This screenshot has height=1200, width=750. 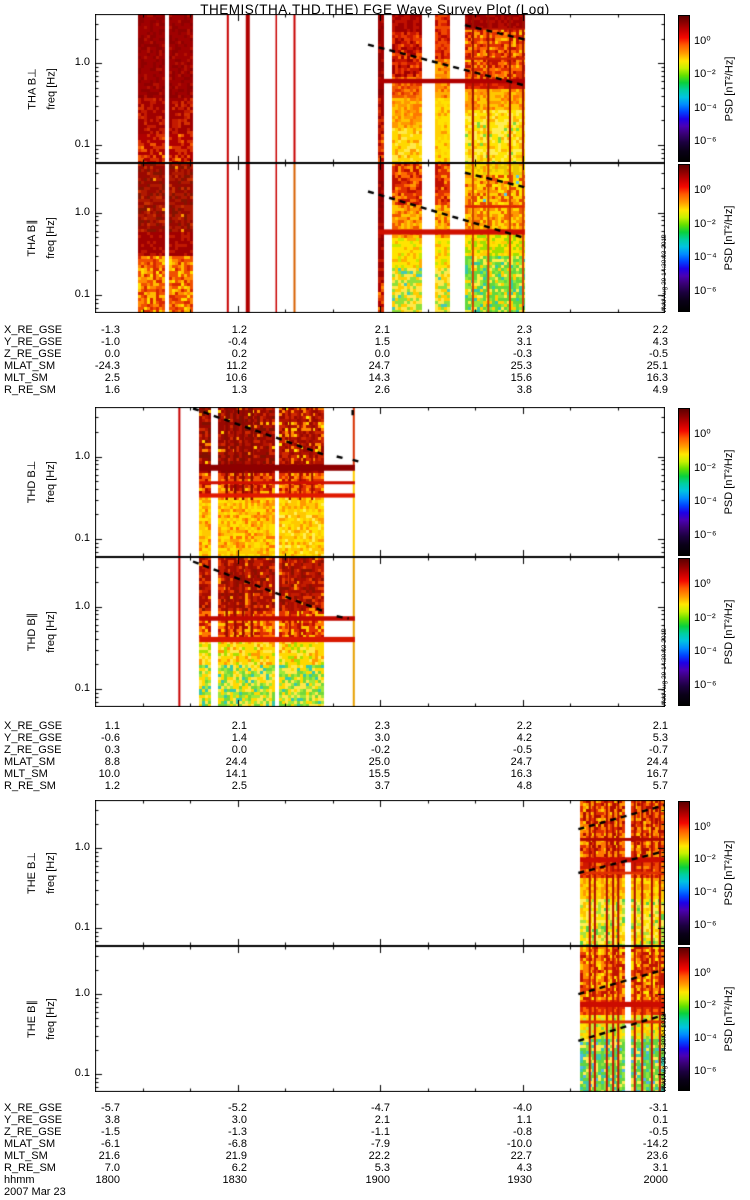 I want to click on ephemeris-value: -6.1, so click(x=110, y=1144).